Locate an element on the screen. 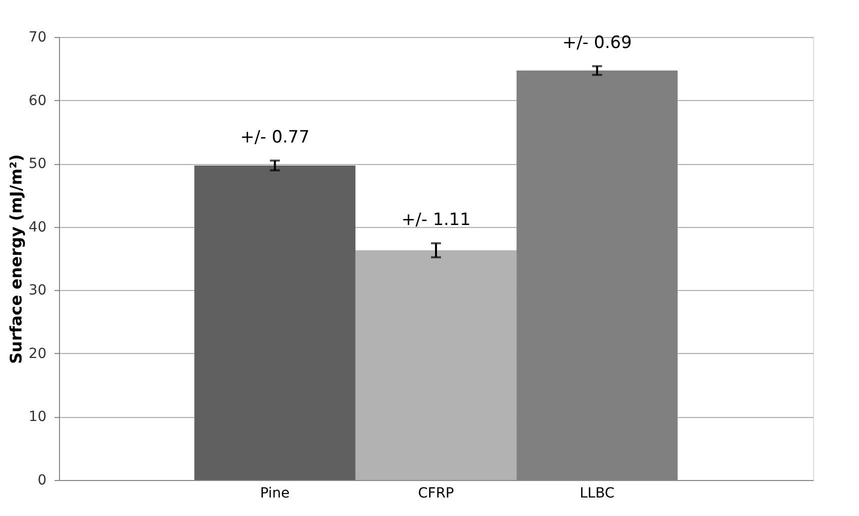  y-tick-label: 40 is located at coordinates (37, 227).